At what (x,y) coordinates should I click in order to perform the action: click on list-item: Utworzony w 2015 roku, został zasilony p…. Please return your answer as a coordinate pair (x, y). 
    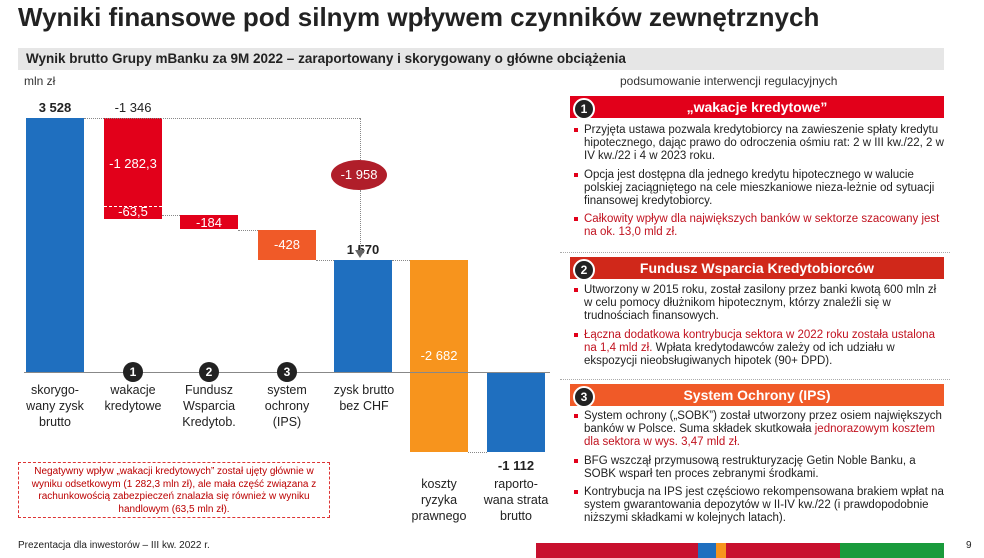
    Looking at the image, I should click on (759, 304).